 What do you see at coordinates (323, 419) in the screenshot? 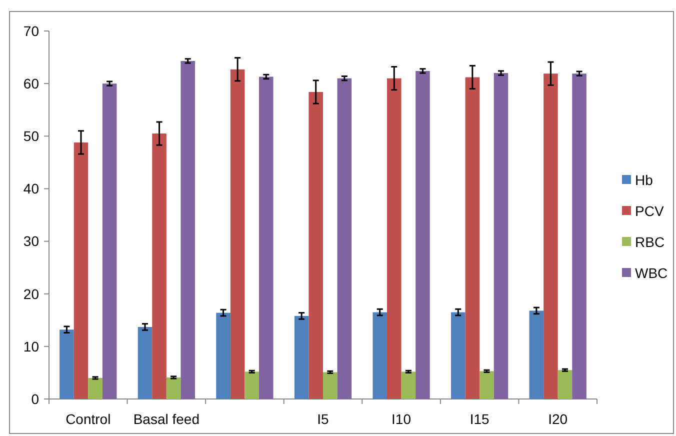
I see `x-tick-label: I5` at bounding box center [323, 419].